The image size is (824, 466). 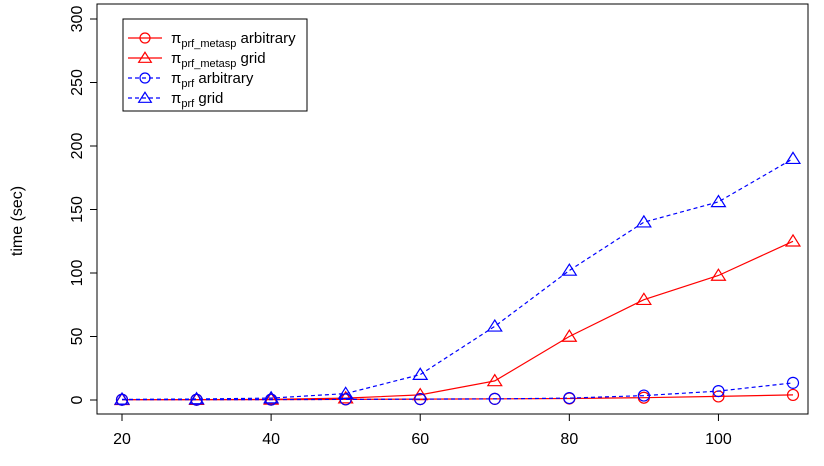 I want to click on y-tick-label: 150, so click(x=77, y=209).